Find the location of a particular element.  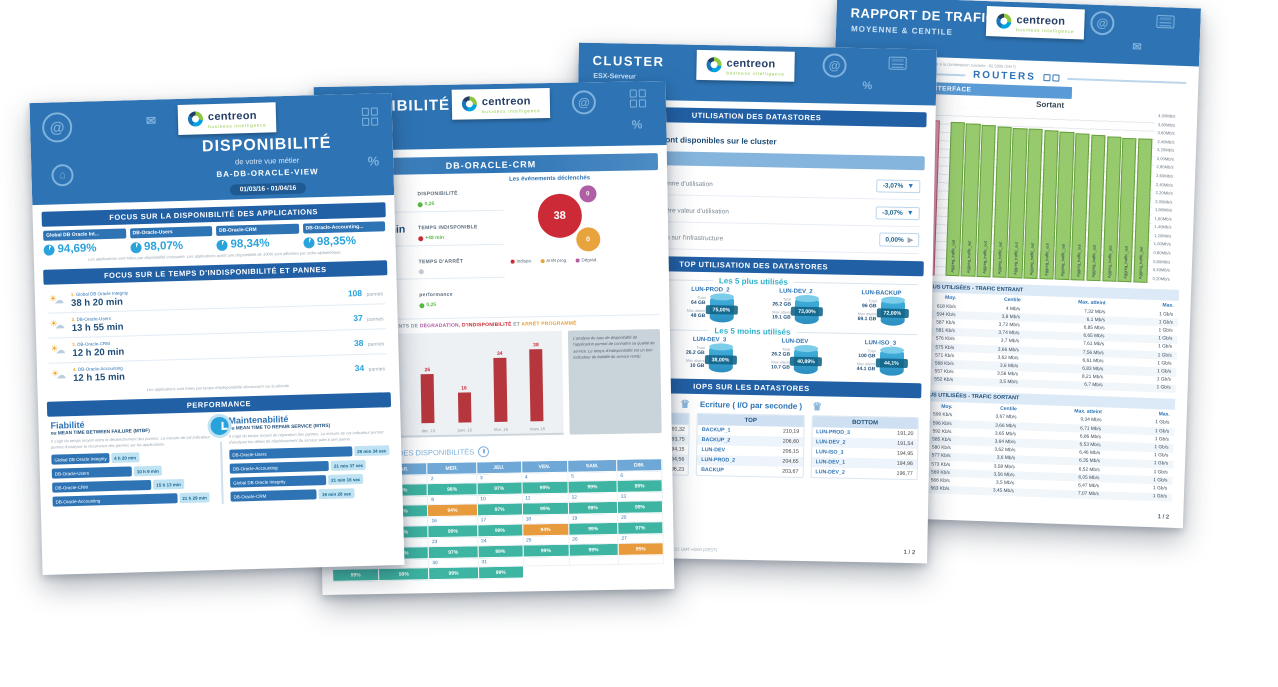

mtrs-bar: DB-Oracle-Users 29 min 34 sec is located at coordinates (309, 452).